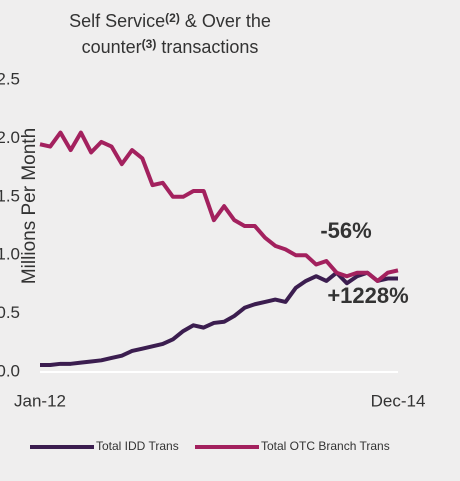 Image resolution: width=460 pixels, height=481 pixels. What do you see at coordinates (10, 312) in the screenshot?
I see `y-tick-label: 0.5` at bounding box center [10, 312].